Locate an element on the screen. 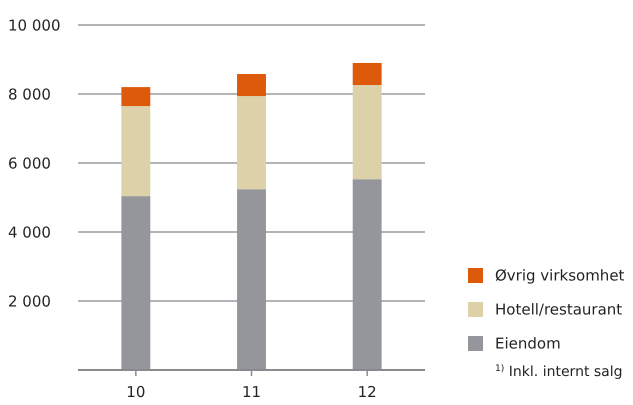  y-tick-label: 6 000 is located at coordinates (29, 163).